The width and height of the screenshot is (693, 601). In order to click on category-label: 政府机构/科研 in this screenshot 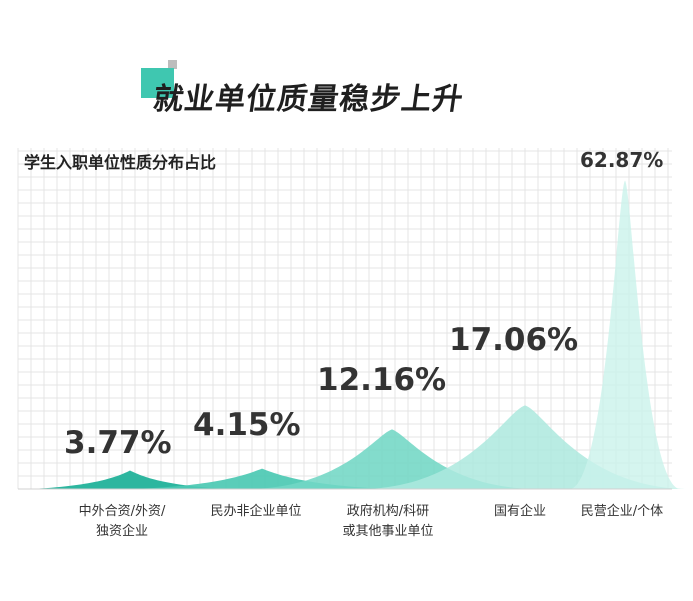, I will do `click(388, 511)`.